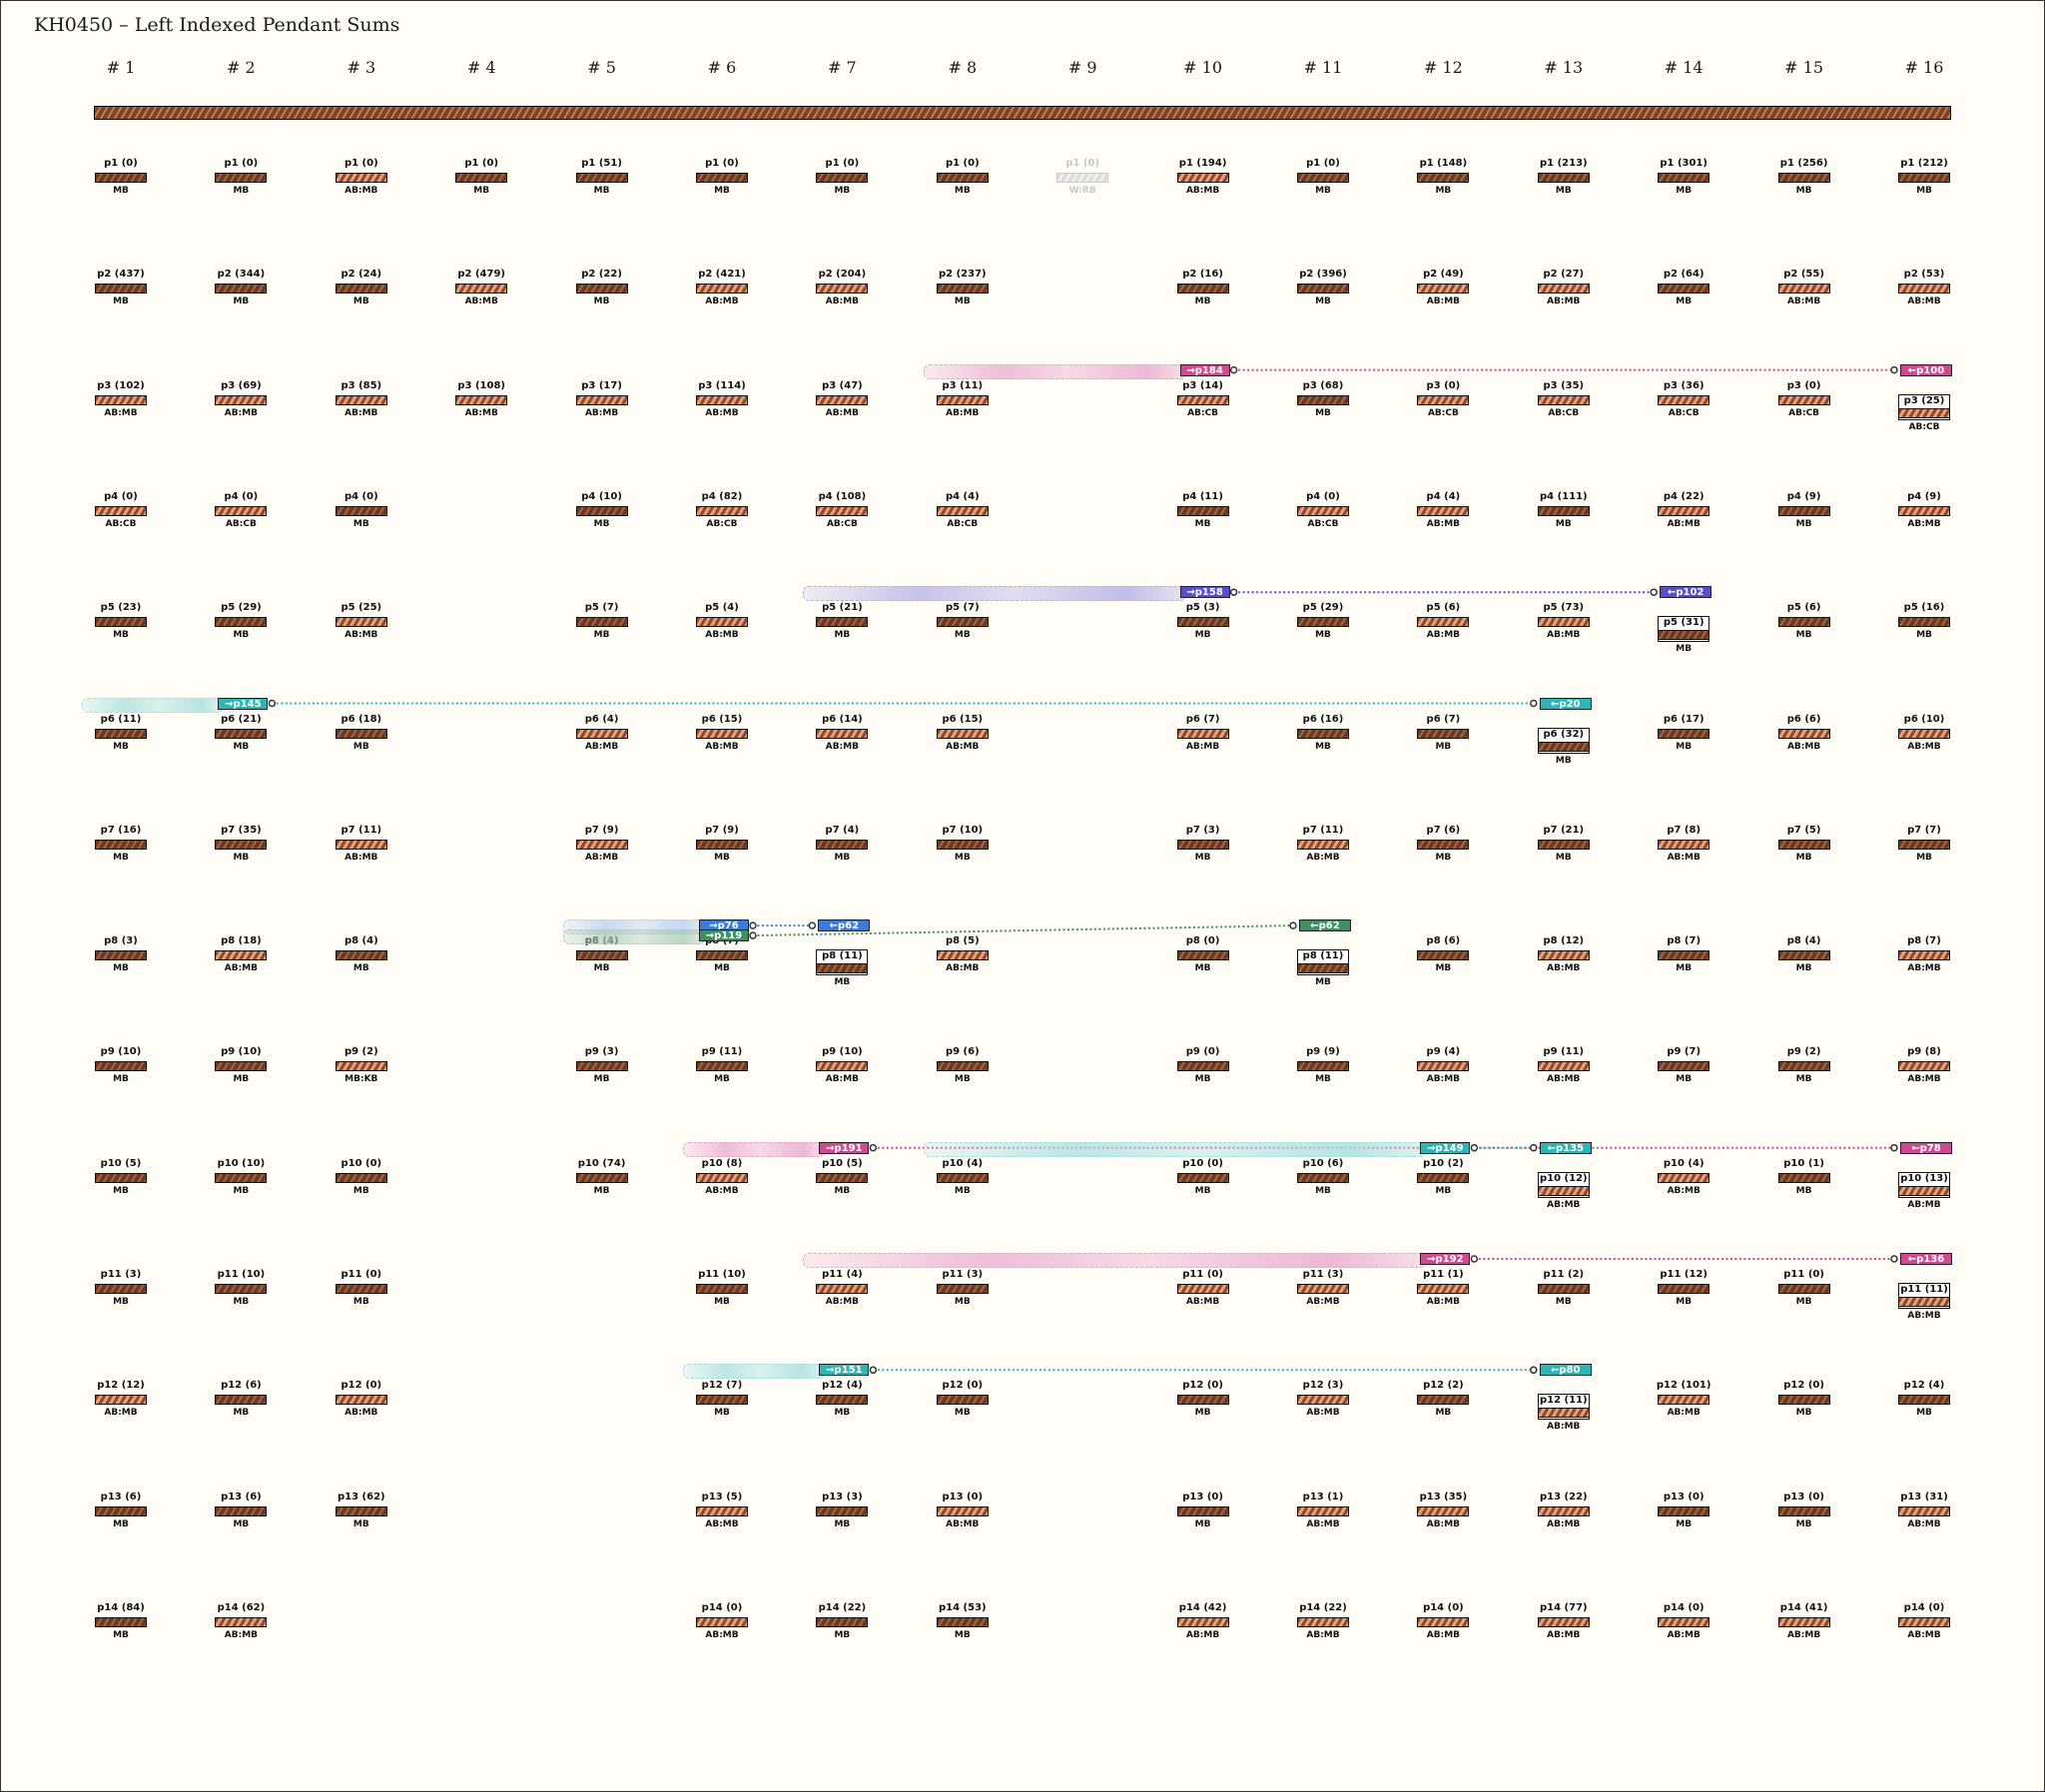  I want to click on pendant-label: p14 (62), so click(241, 1607).